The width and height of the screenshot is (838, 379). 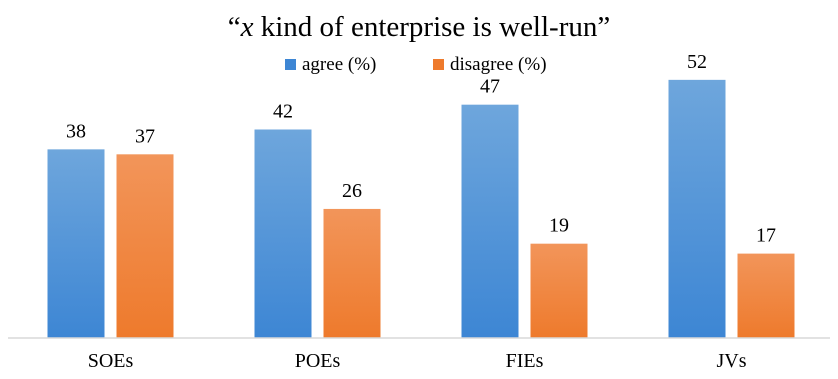 I want to click on bar-jvs-disagree, so click(x=766, y=295).